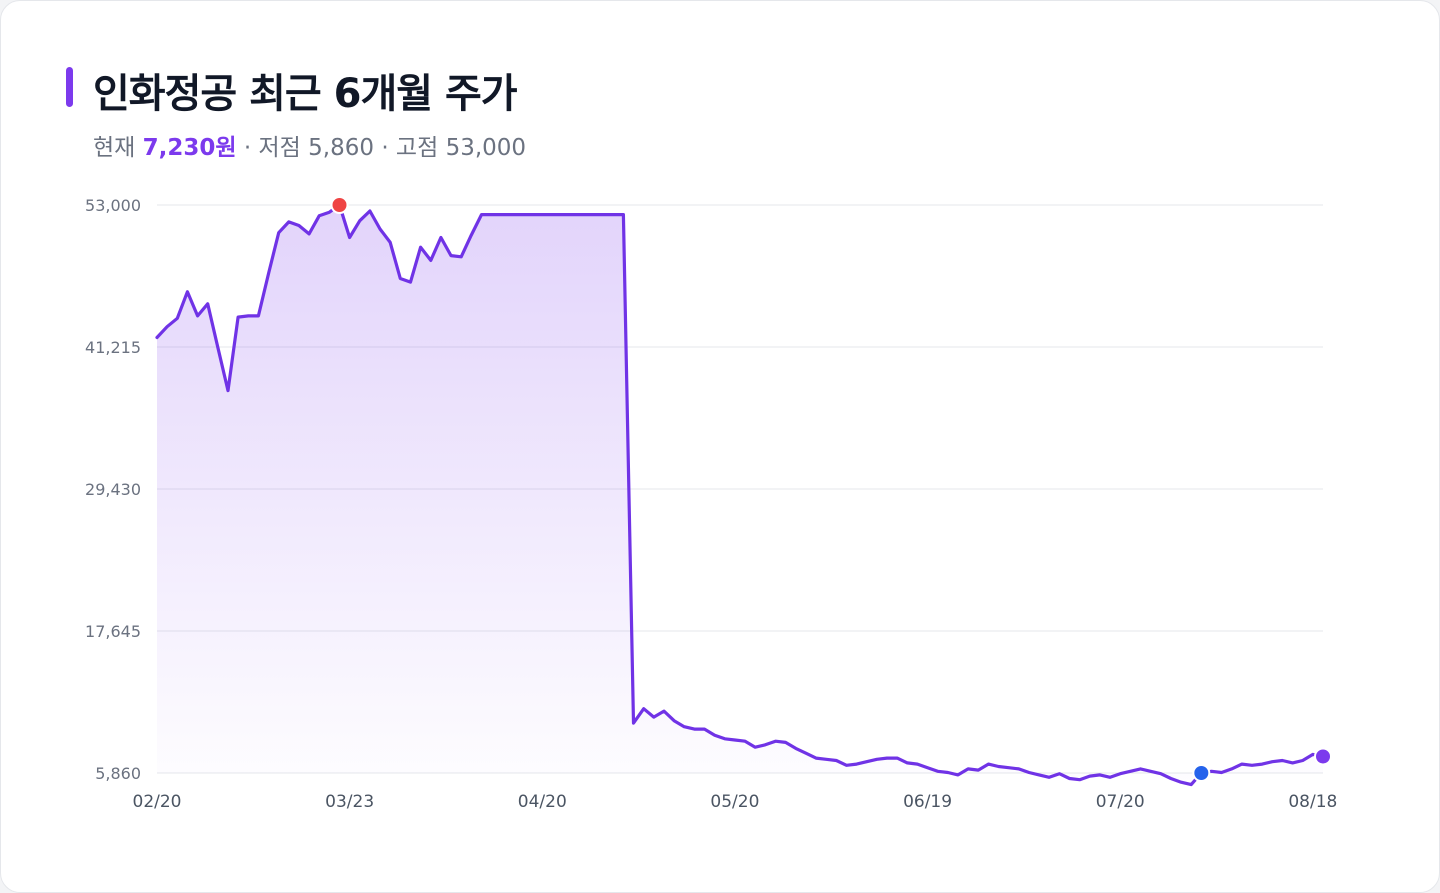 This screenshot has height=893, width=1440. I want to click on price-summary: 현재 7,230원 · 저점 5,860 · 고점 53,000, so click(309, 145).